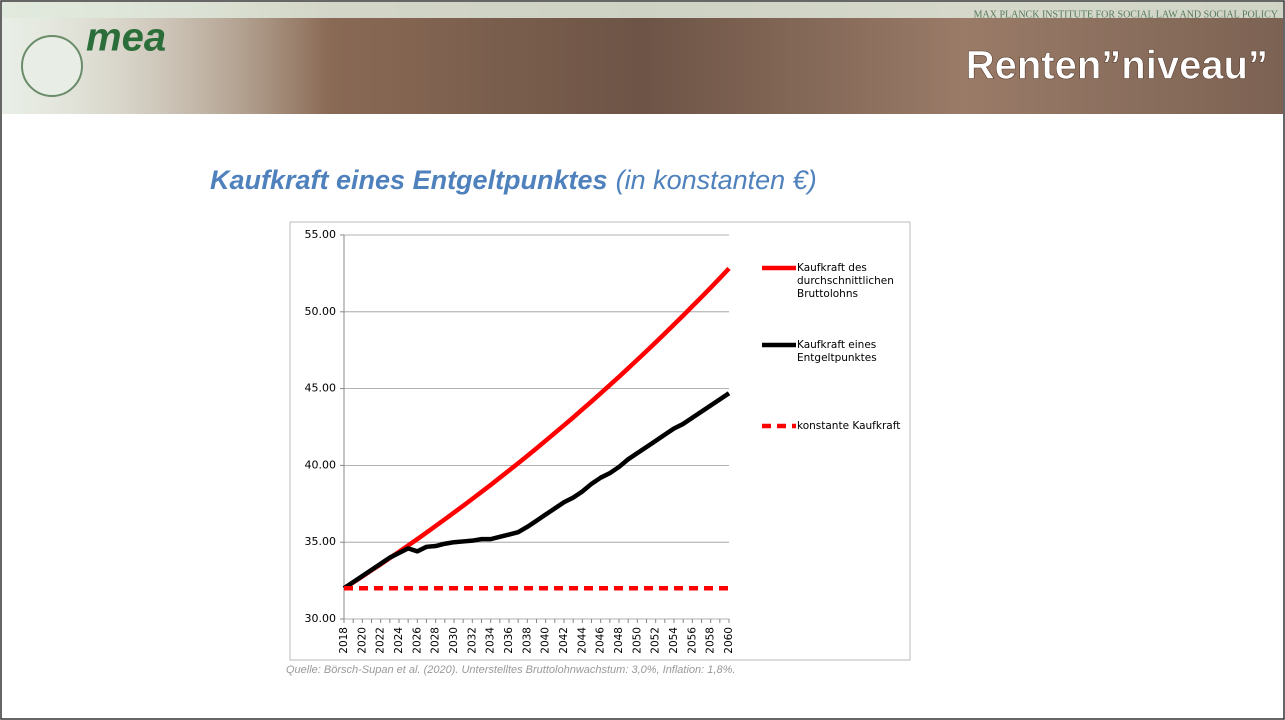 This screenshot has height=720, width=1285. Describe the element at coordinates (582, 640) in the screenshot. I see `x-tick-label: 2044` at that location.